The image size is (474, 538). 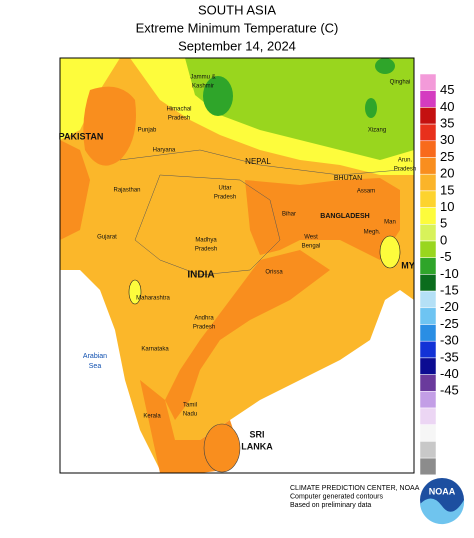 What do you see at coordinates (443, 239) in the screenshot?
I see `legend-tick-label: 0` at bounding box center [443, 239].